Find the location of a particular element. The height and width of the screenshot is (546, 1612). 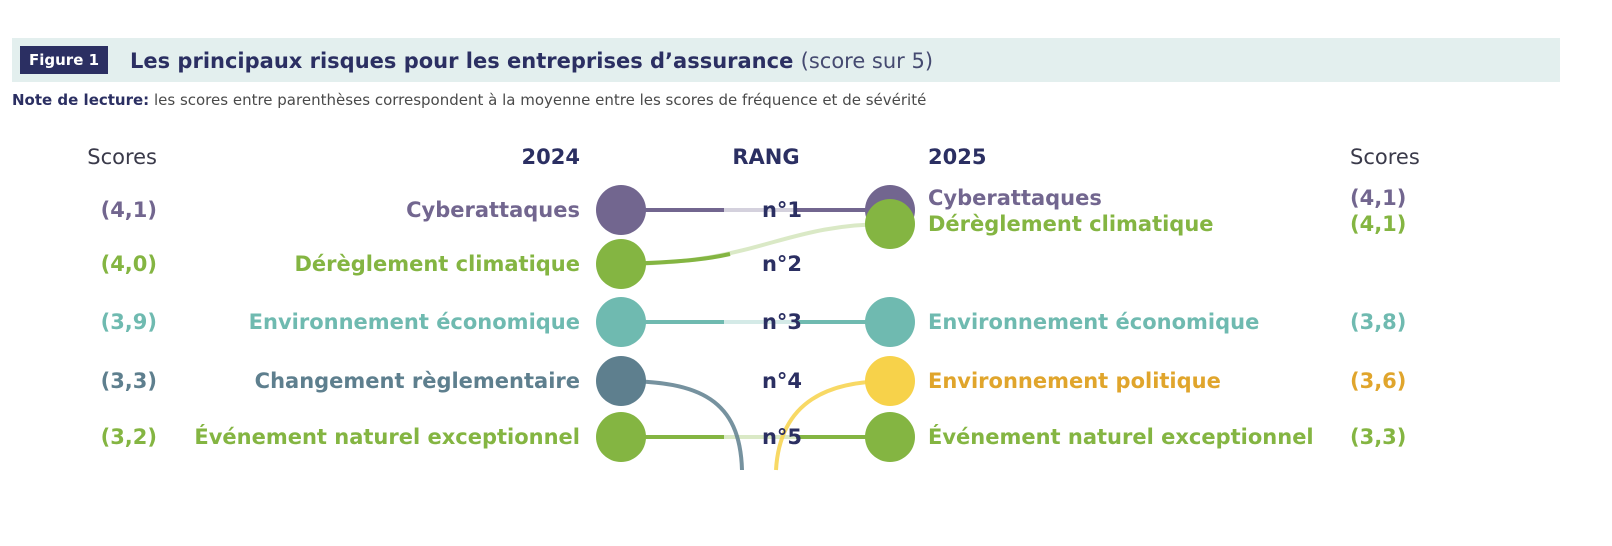

header-rank: RANG is located at coordinates (766, 157).